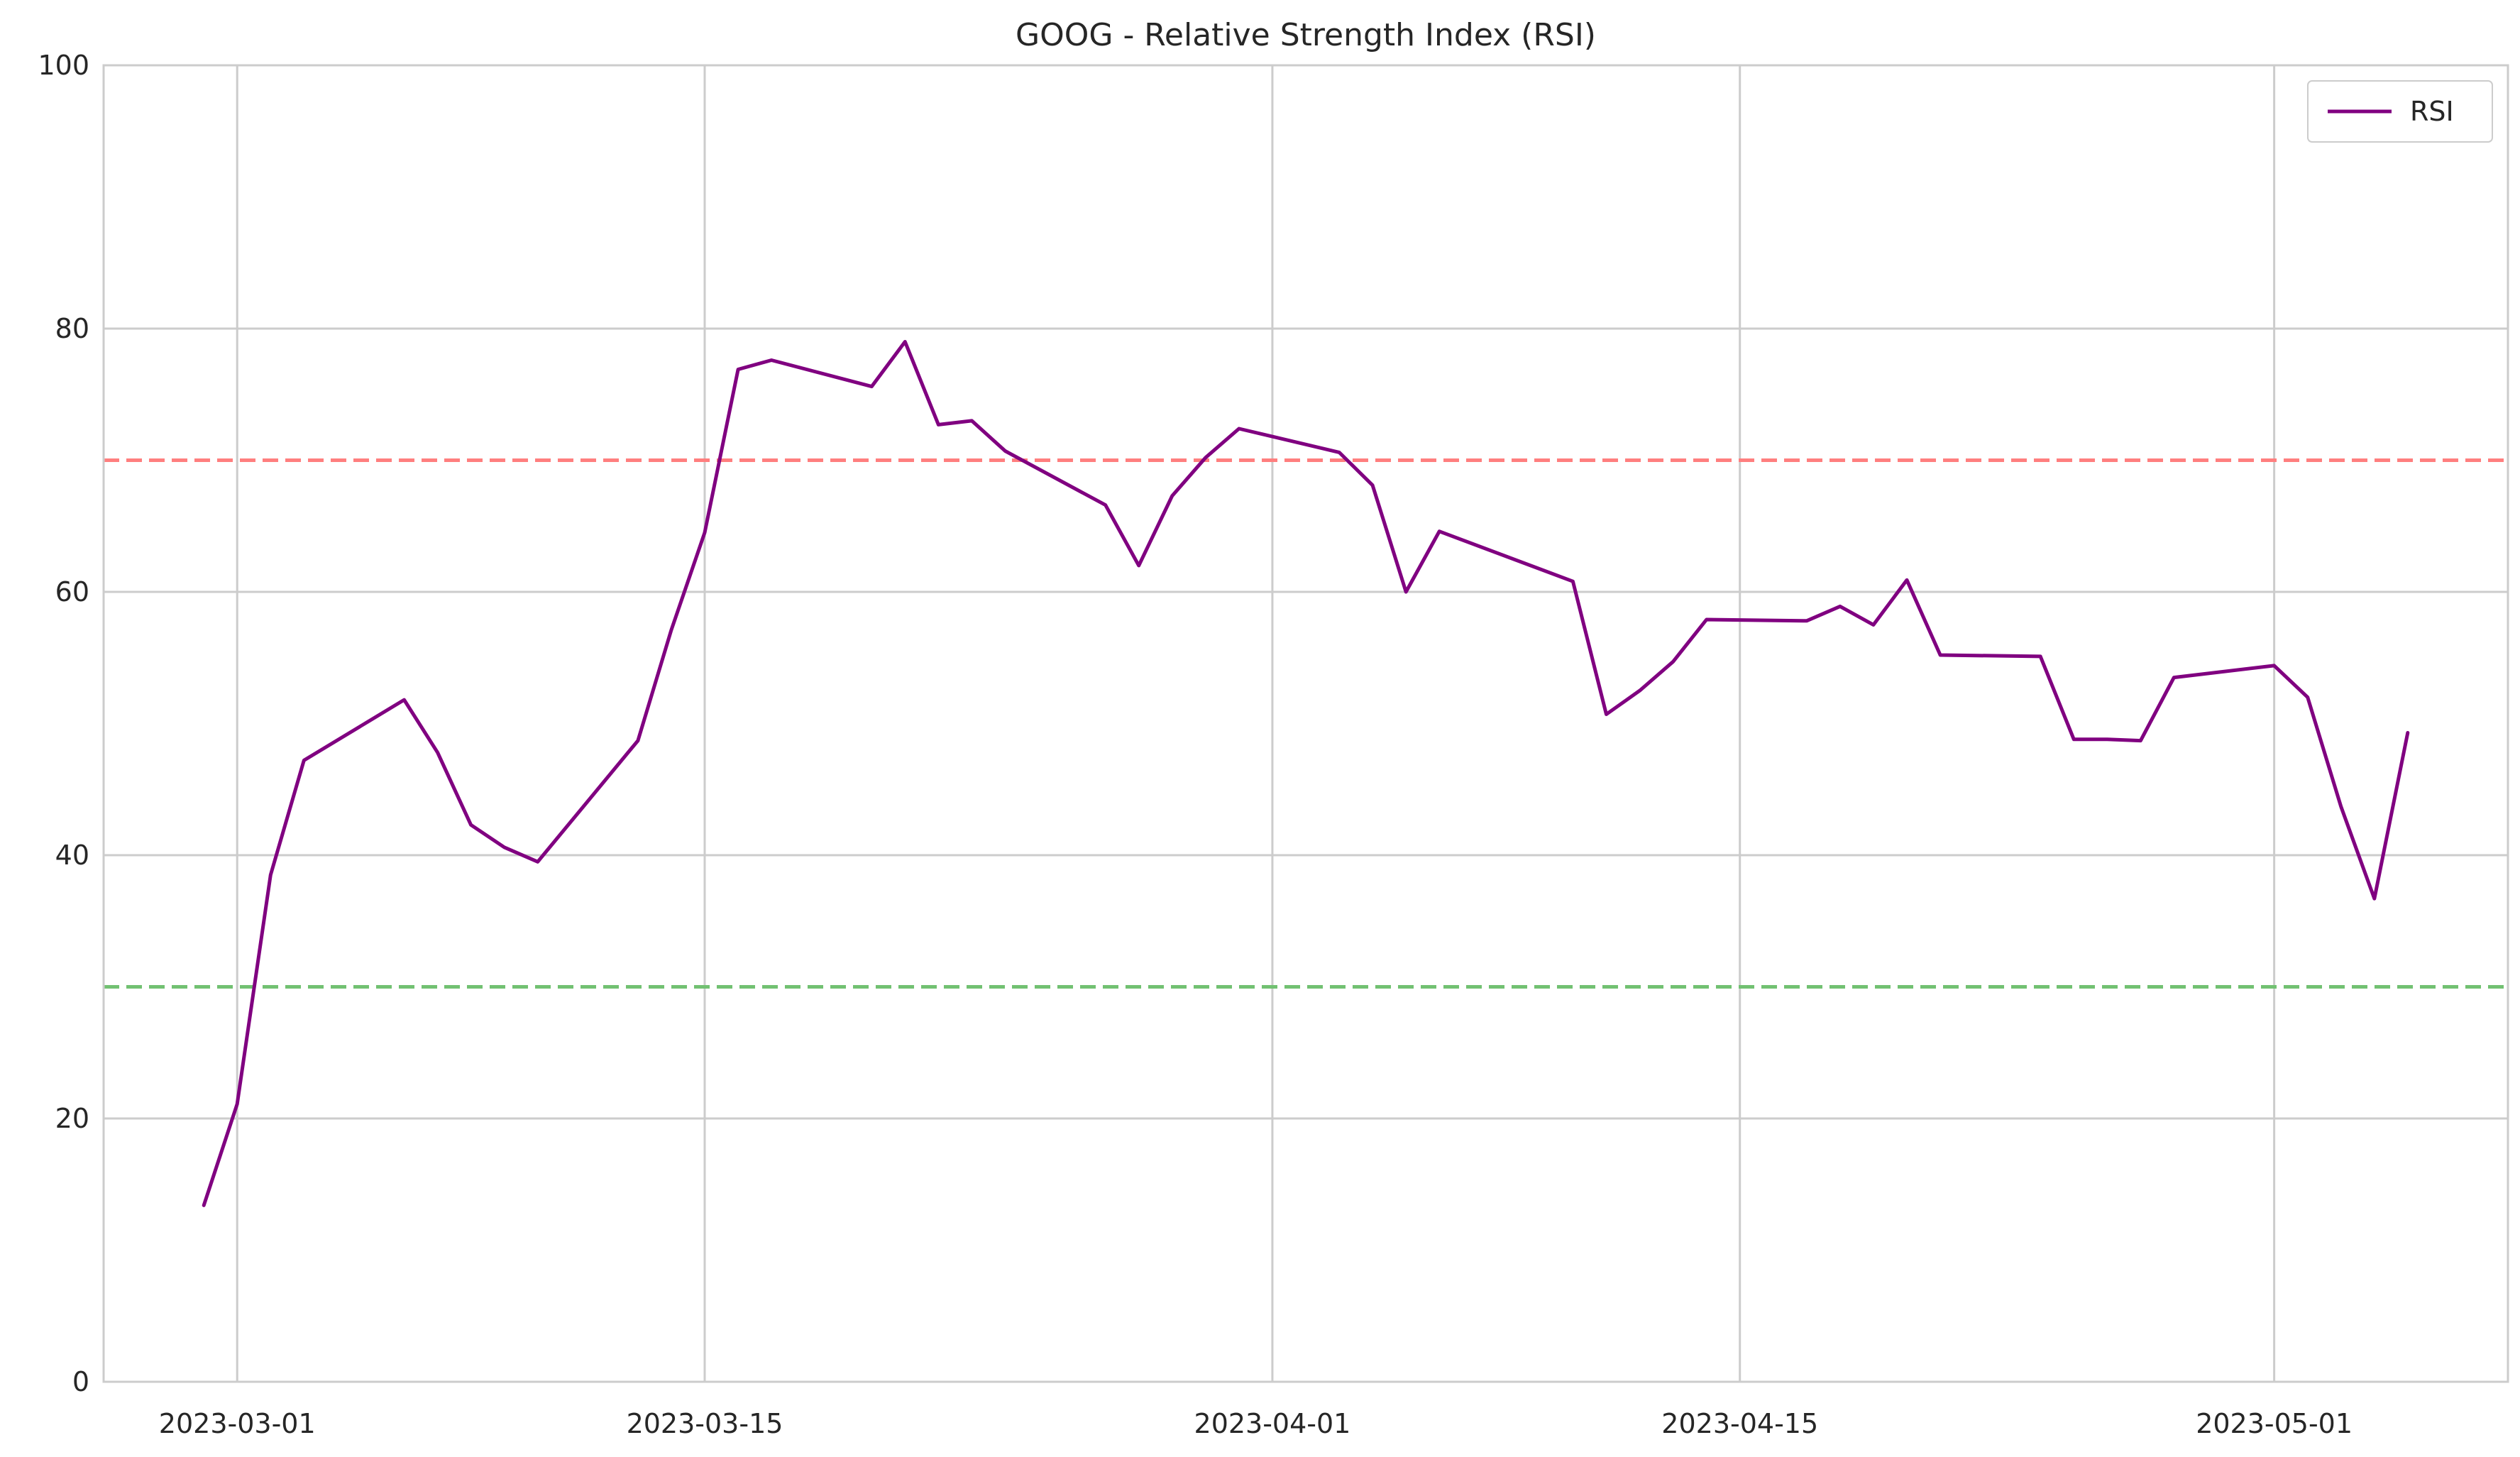 The image size is (2520, 1457). What do you see at coordinates (238, 1423) in the screenshot?
I see `x-tick-label: 2023-03-01` at bounding box center [238, 1423].